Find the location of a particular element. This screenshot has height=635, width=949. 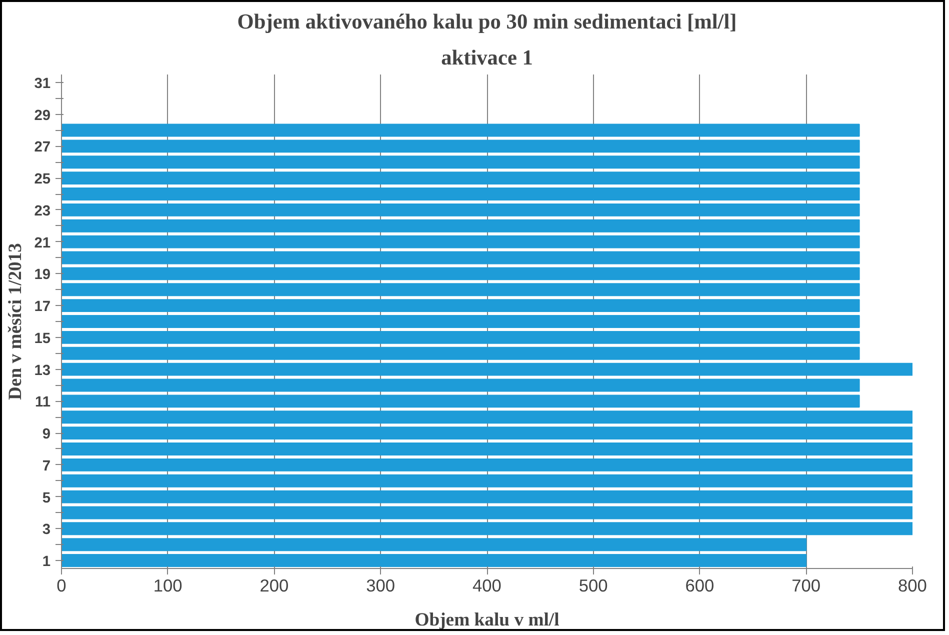

y-tick-label: 5 is located at coordinates (46, 498).